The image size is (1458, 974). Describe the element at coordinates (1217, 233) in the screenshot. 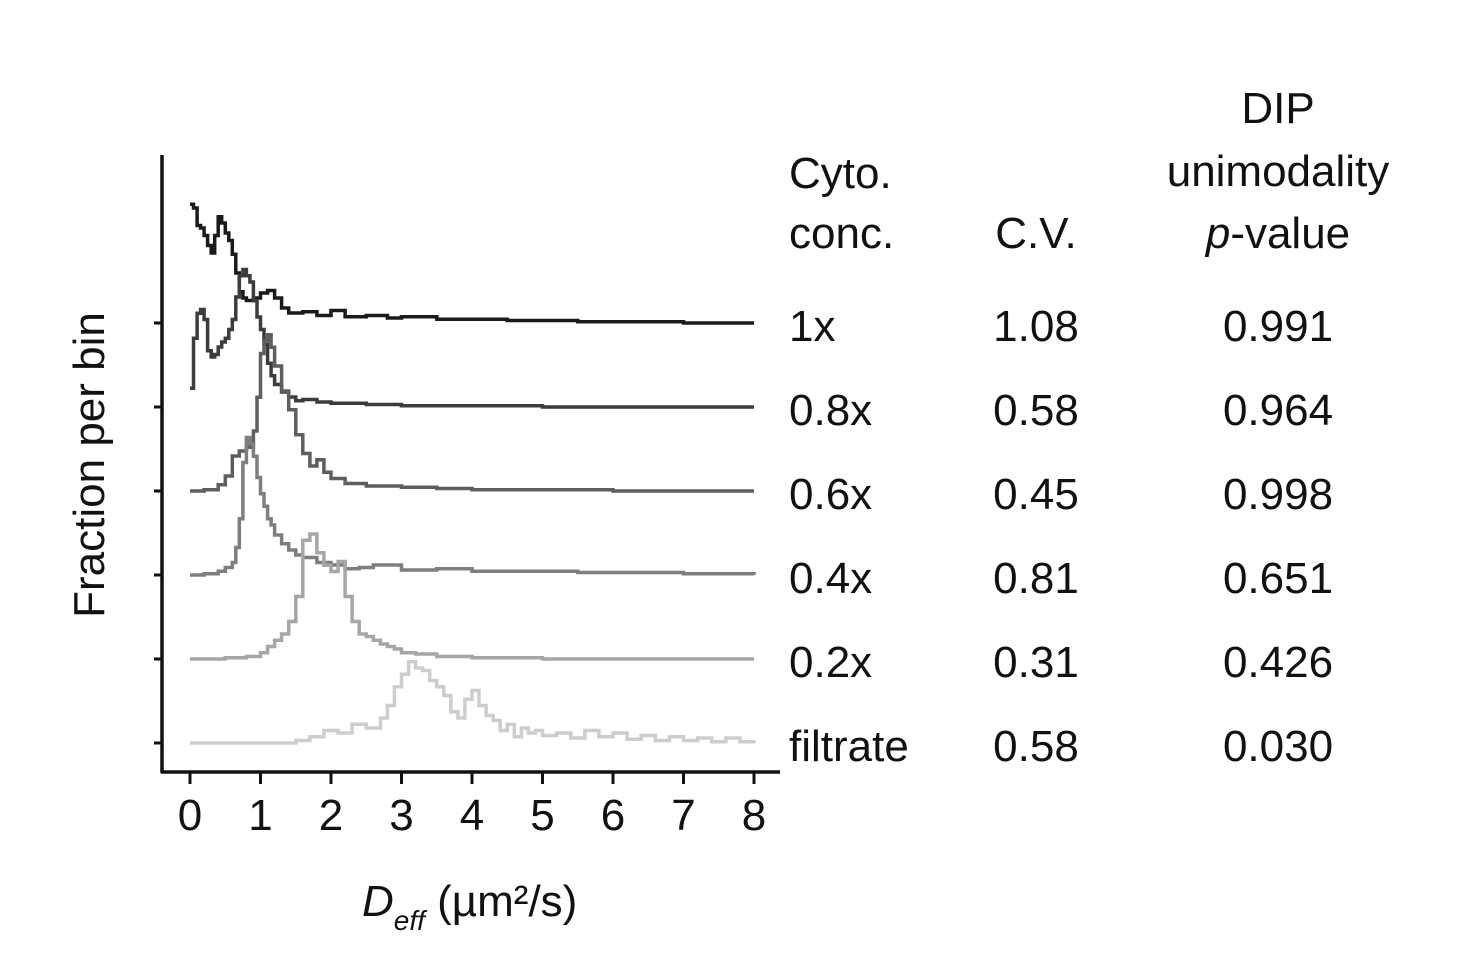

I see `header-p-italic: p` at that location.